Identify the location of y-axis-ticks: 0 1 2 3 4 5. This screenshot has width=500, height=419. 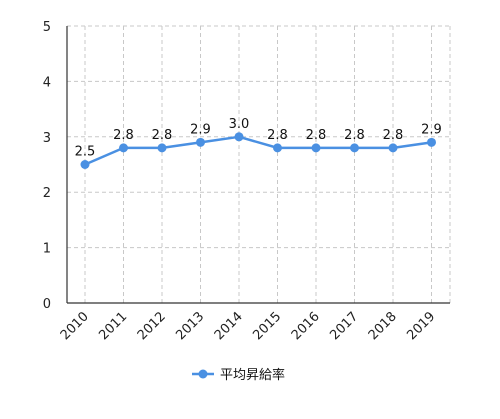
(47, 166).